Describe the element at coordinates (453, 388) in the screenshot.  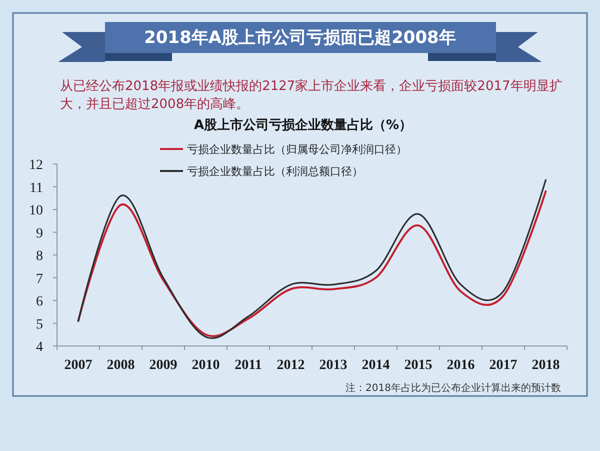
I see `text: 注：2018年占比为已公布企业计算出来的预计数` at that location.